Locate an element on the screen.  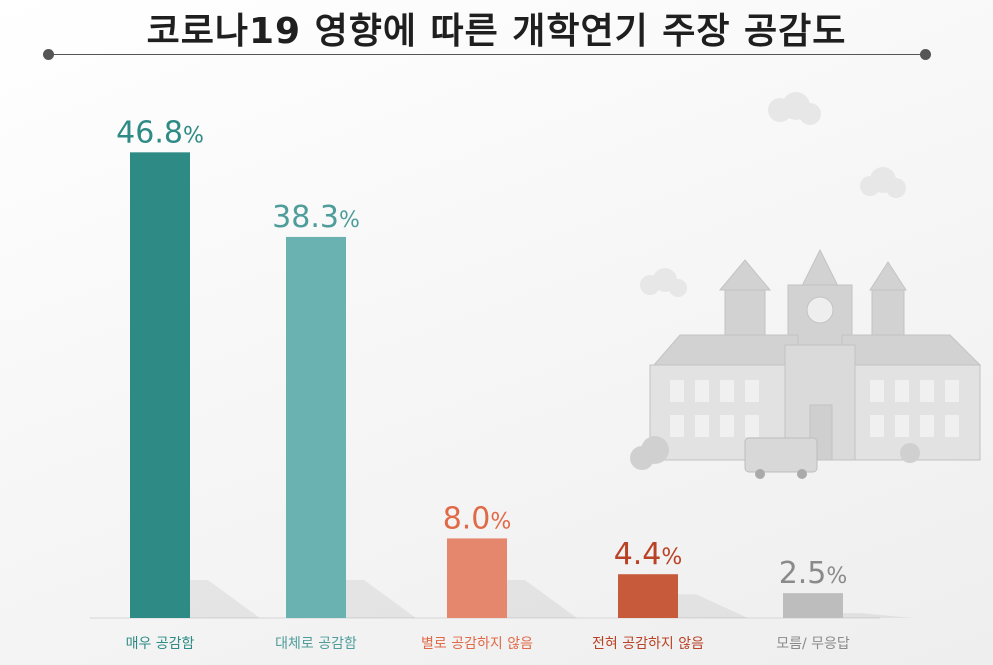
divider-dot-left is located at coordinates (48, 54).